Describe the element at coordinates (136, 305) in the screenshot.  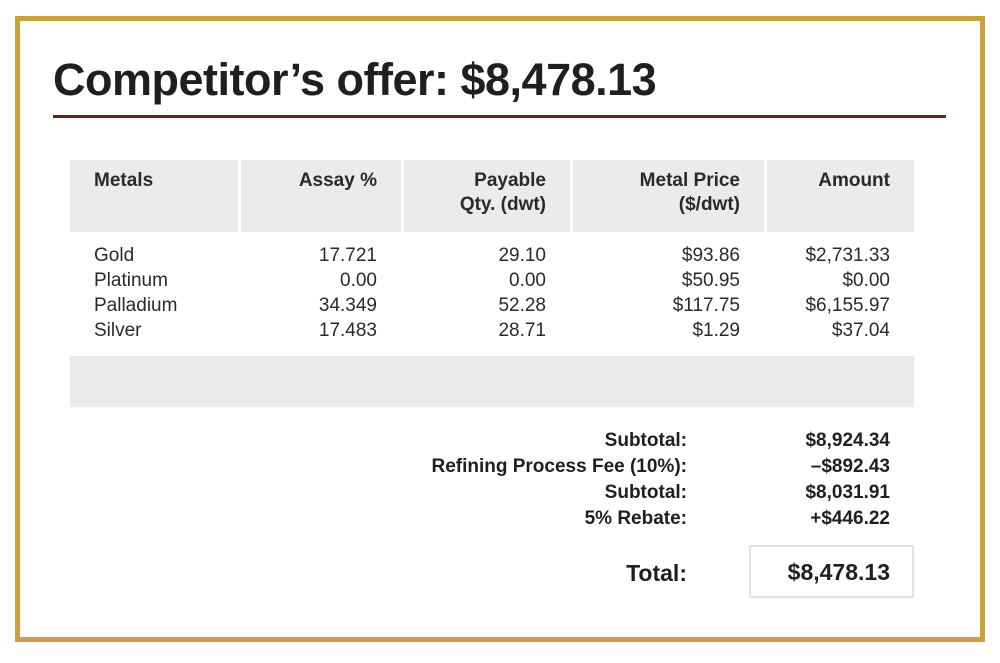
I see `table-cell: Palladium` at that location.